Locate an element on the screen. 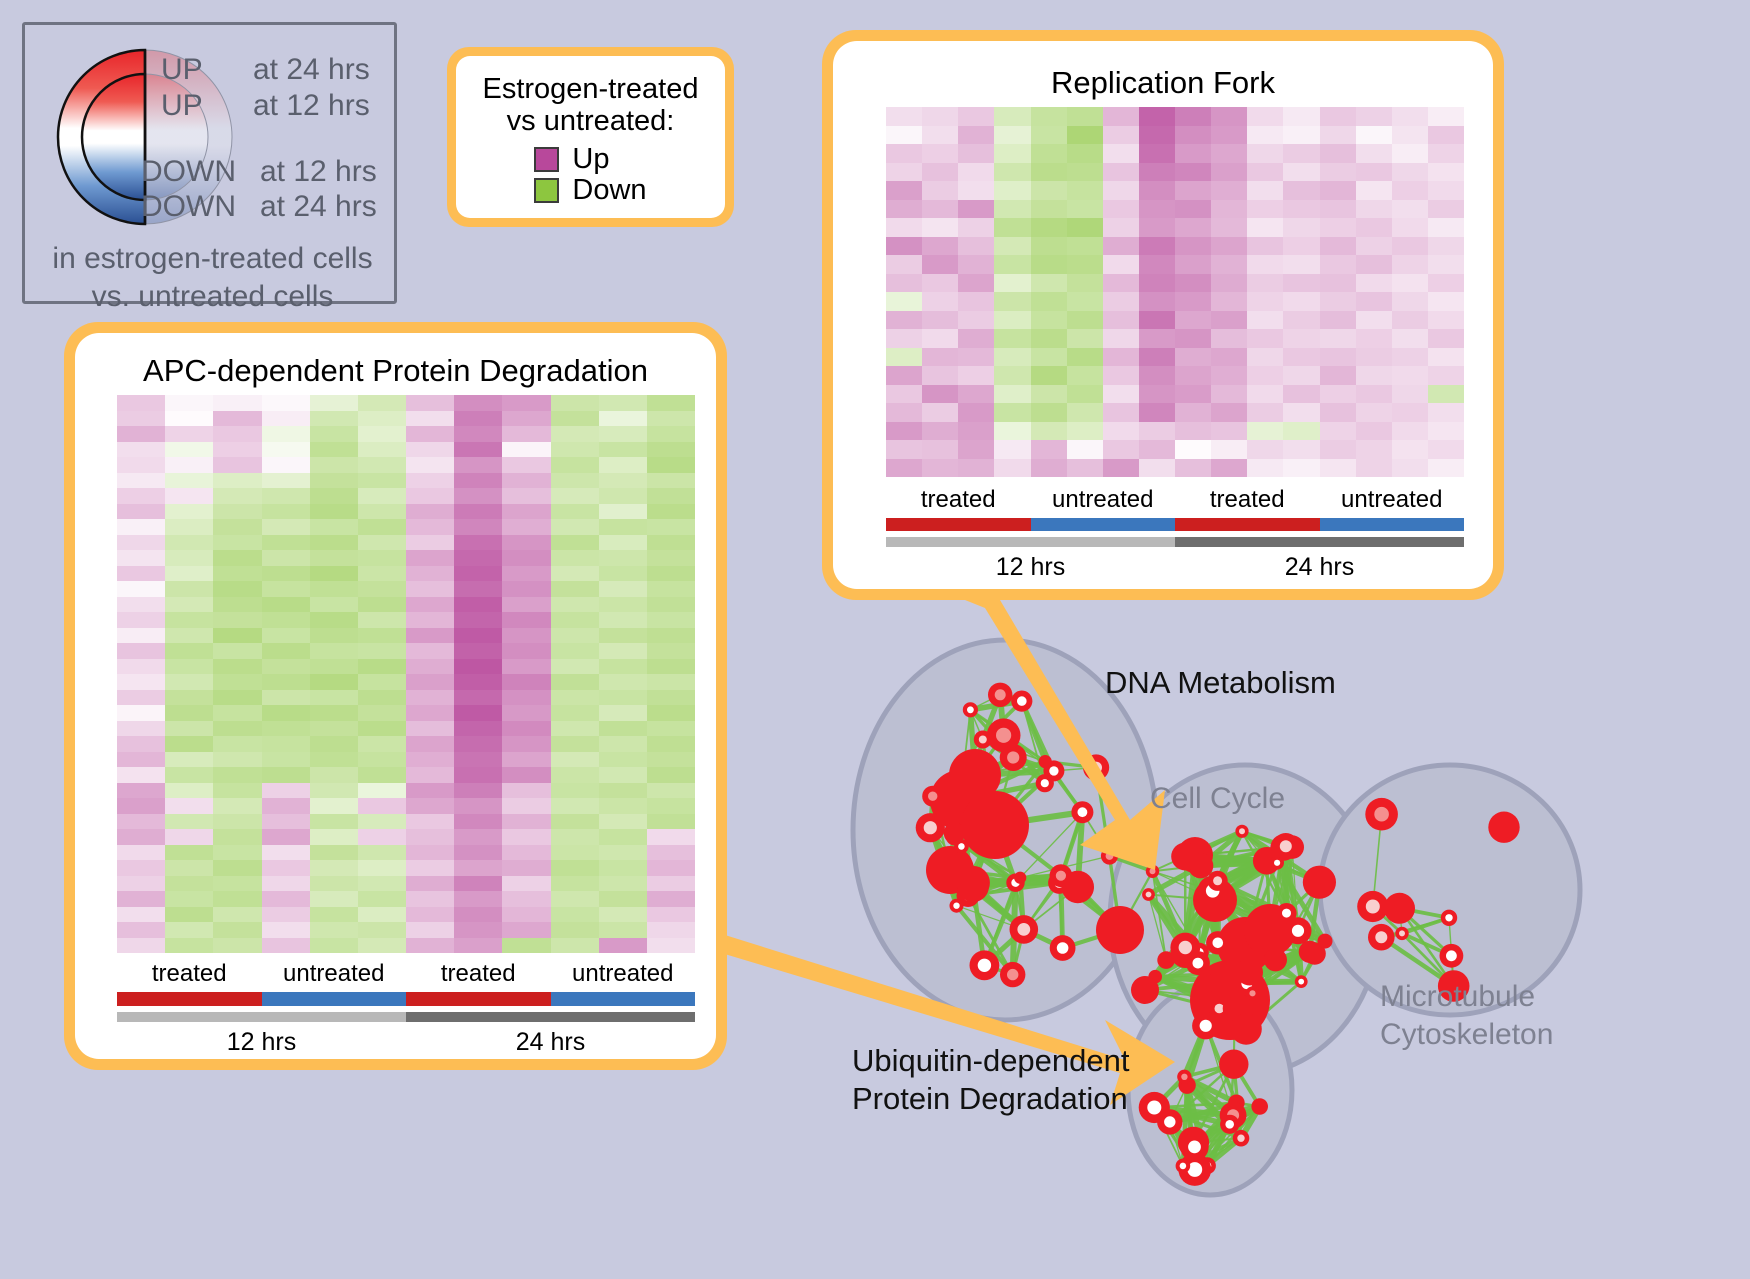  colorwheel-time-1: at 12 hrs is located at coordinates (311, 105).